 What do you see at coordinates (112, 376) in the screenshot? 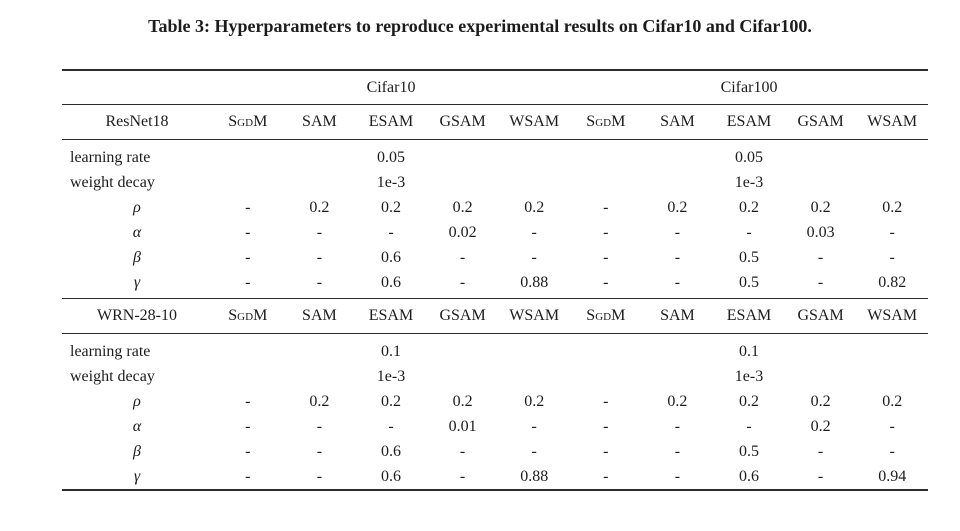
I see `row-label: weight decay` at bounding box center [112, 376].